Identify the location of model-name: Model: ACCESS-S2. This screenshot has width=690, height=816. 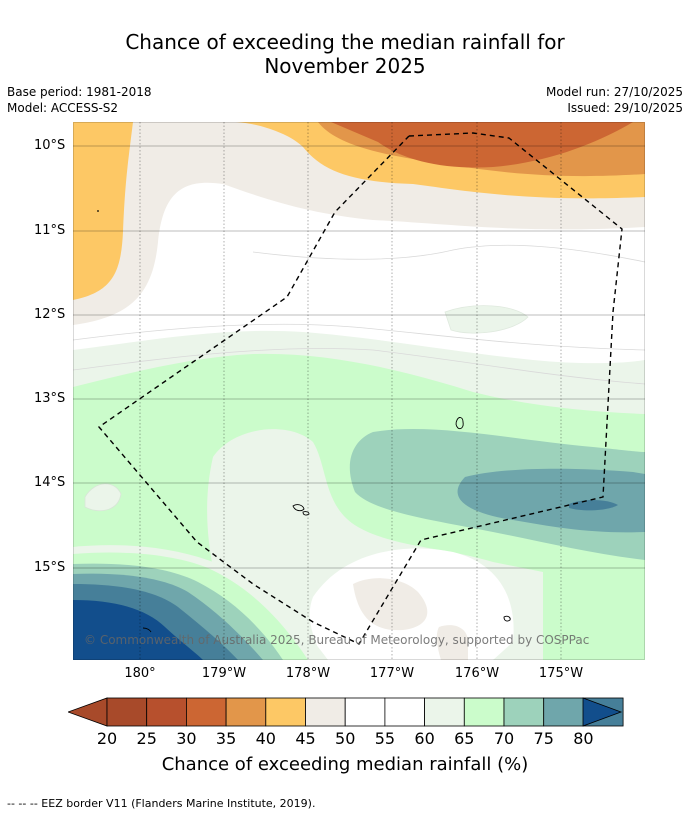
(63, 108).